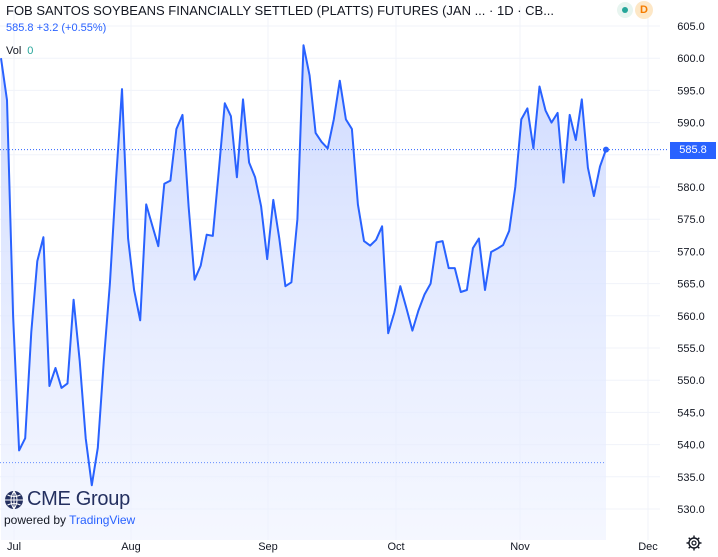  What do you see at coordinates (691, 510) in the screenshot?
I see `y-tick-label: 530.0` at bounding box center [691, 510].